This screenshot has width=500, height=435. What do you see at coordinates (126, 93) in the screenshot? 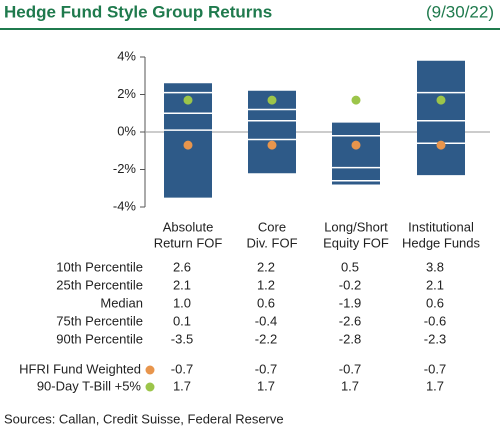
I see `y-tick-label: 2%` at bounding box center [126, 93].